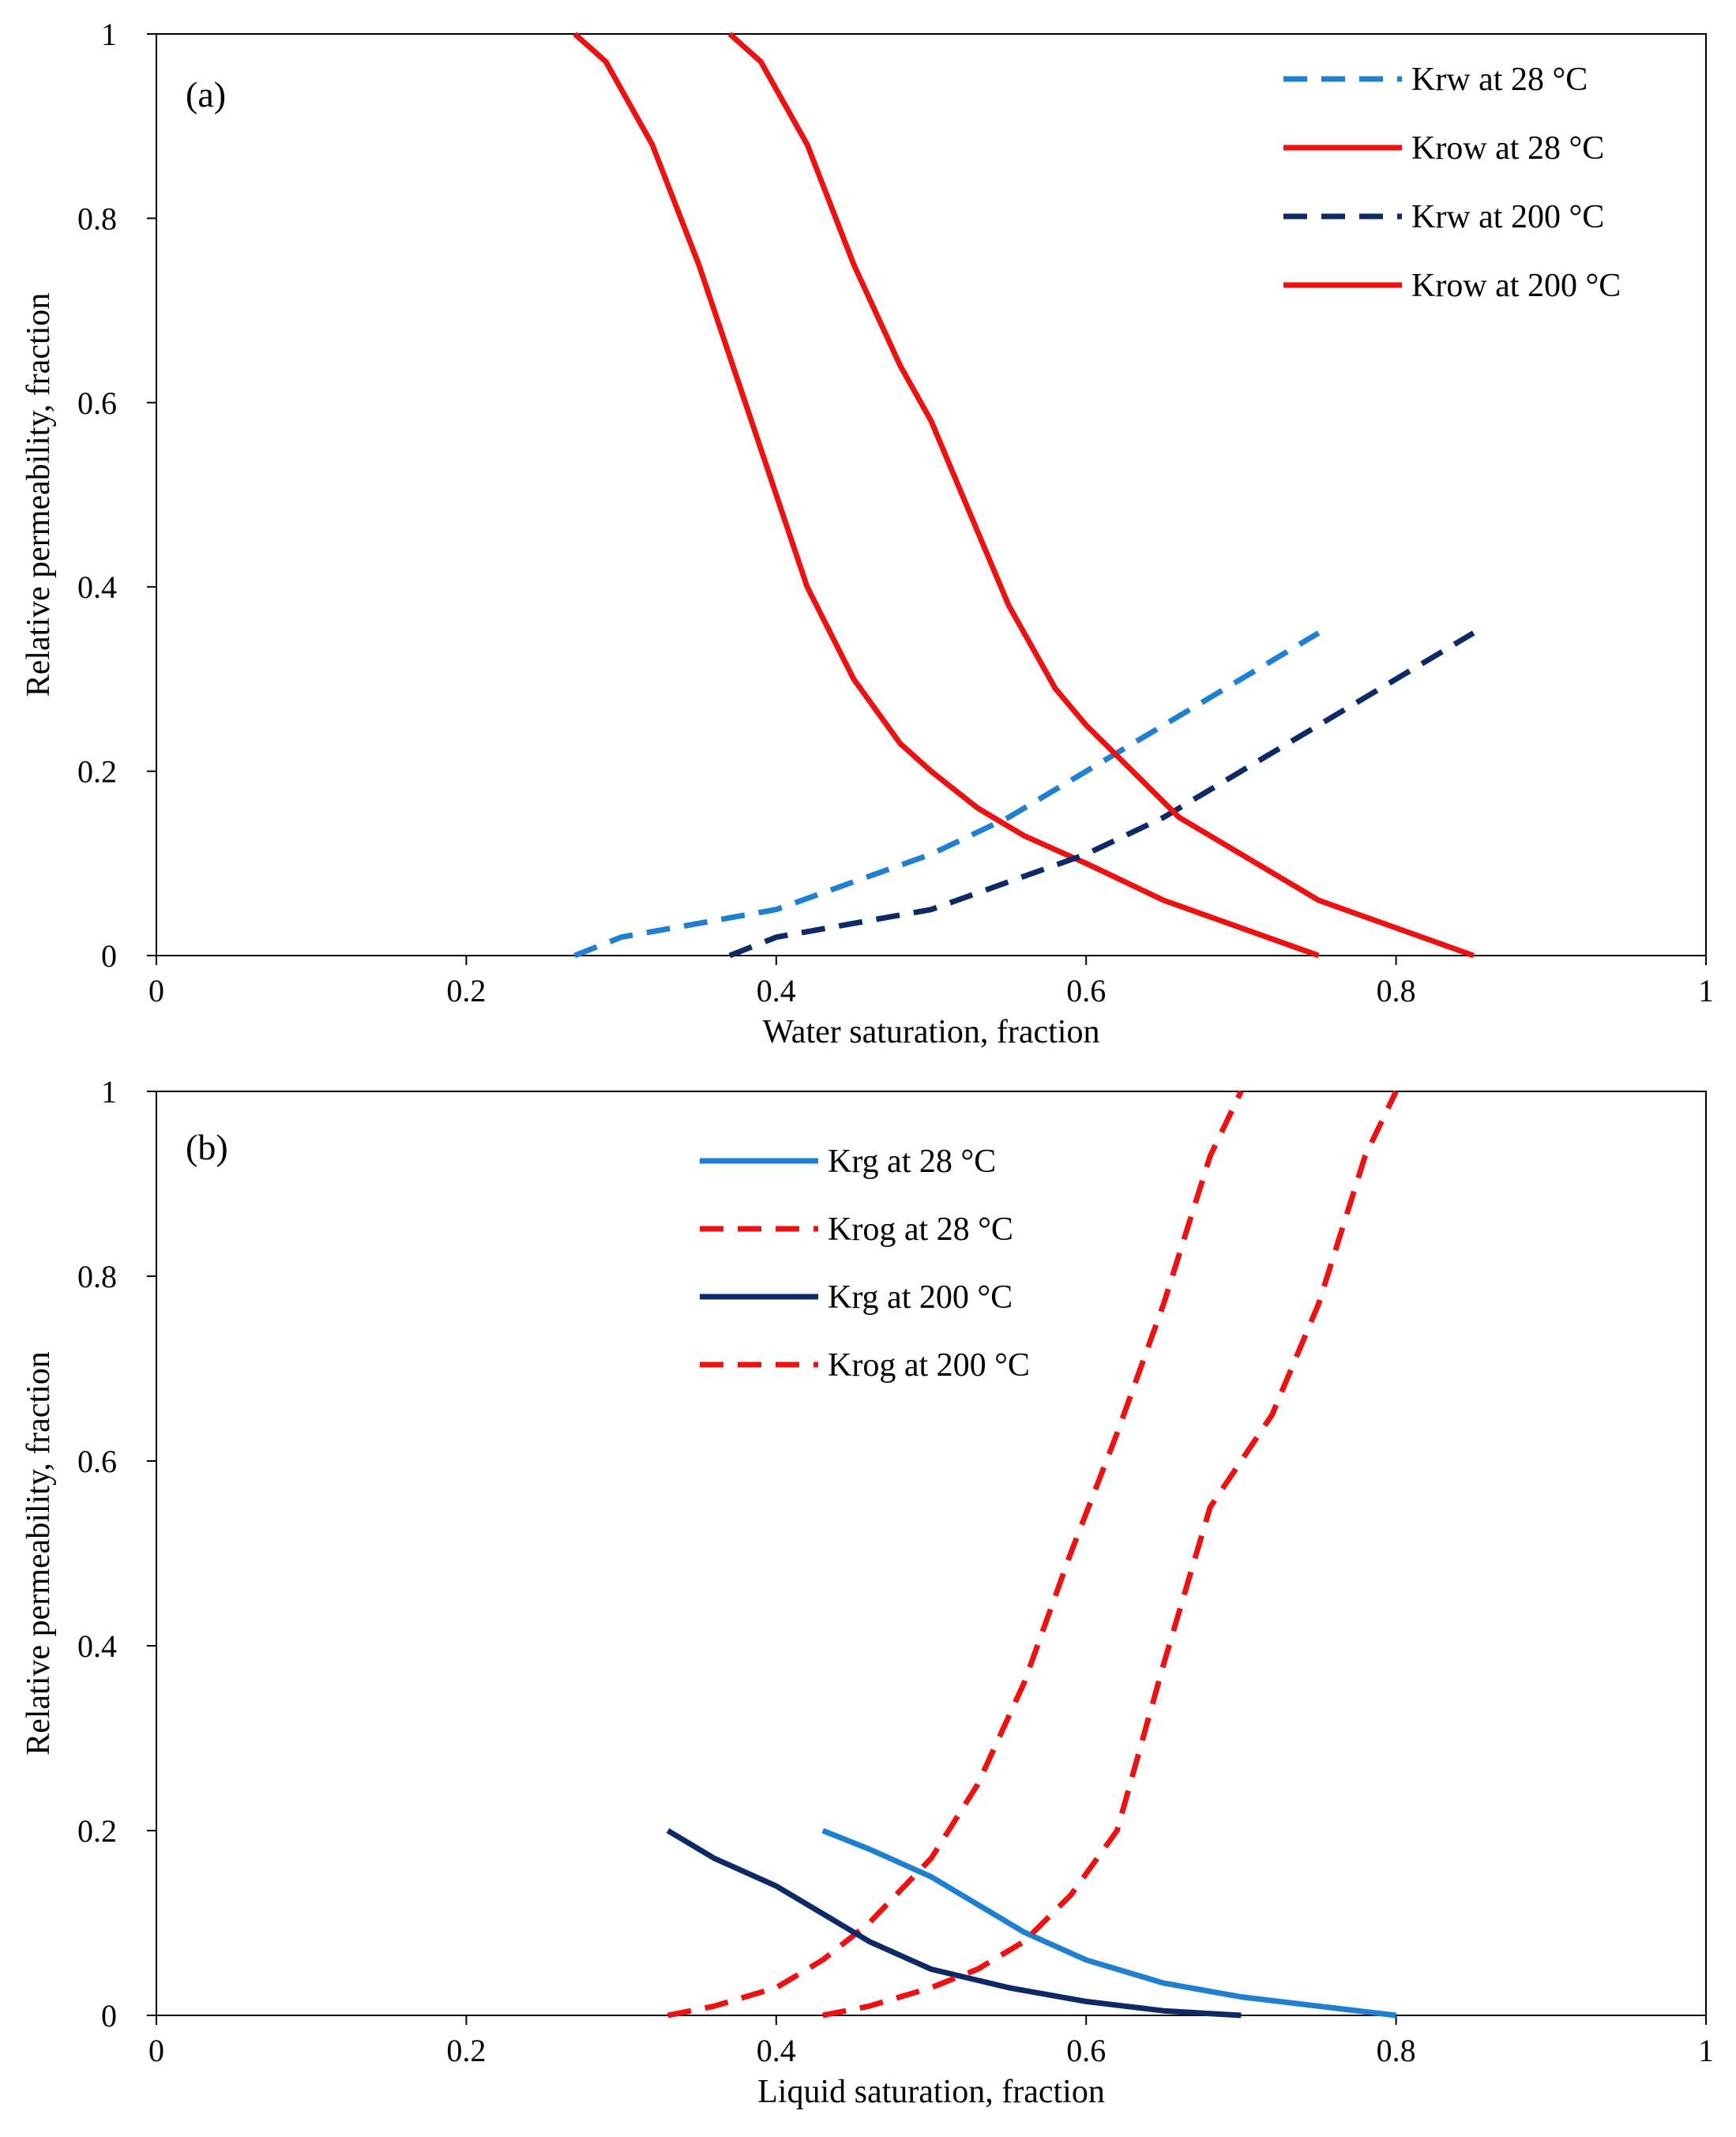 Image resolution: width=1736 pixels, height=2137 pixels. What do you see at coordinates (920, 1229) in the screenshot?
I see `legend-label: Krog at 28 °C` at bounding box center [920, 1229].